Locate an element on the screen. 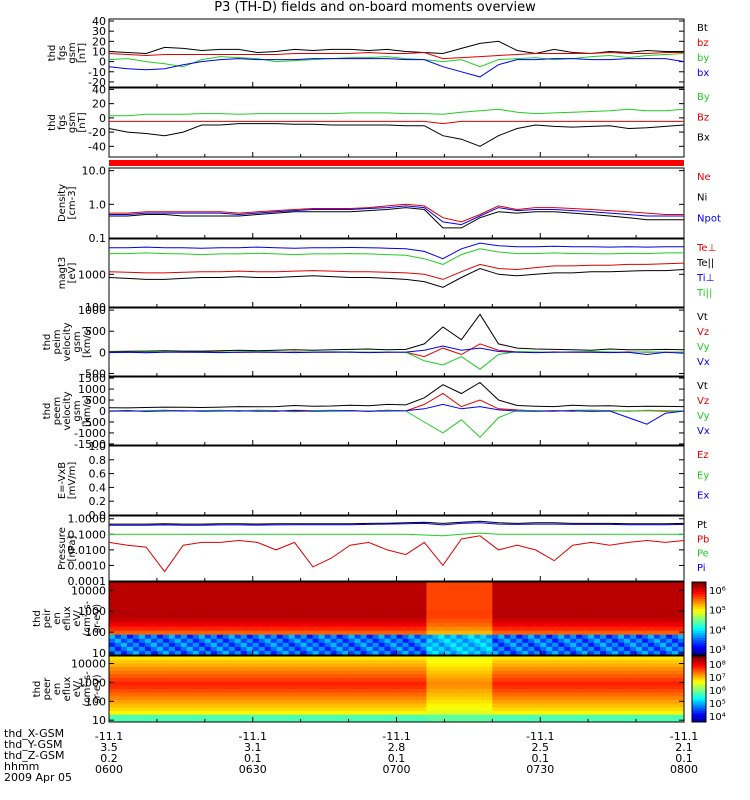  x-extra-row-value: 2.5 is located at coordinates (541, 747).